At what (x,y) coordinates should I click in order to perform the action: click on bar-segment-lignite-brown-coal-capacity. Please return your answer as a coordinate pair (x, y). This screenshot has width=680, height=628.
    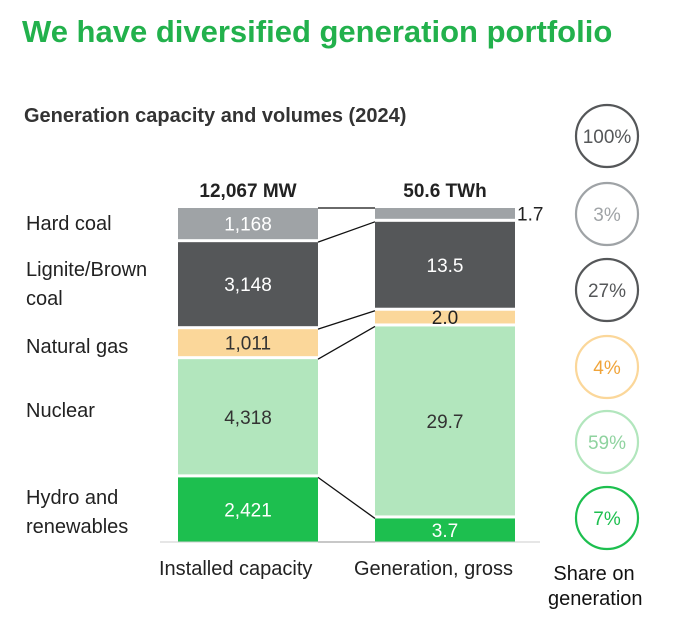
    Looking at the image, I should click on (248, 284).